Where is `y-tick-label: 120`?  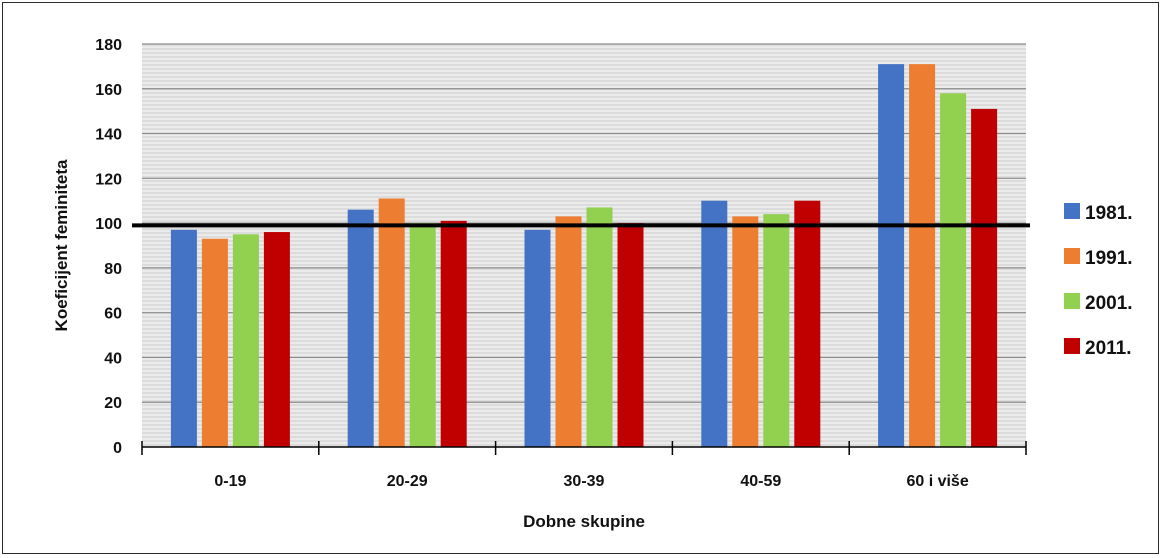
y-tick-label: 120 is located at coordinates (108, 179).